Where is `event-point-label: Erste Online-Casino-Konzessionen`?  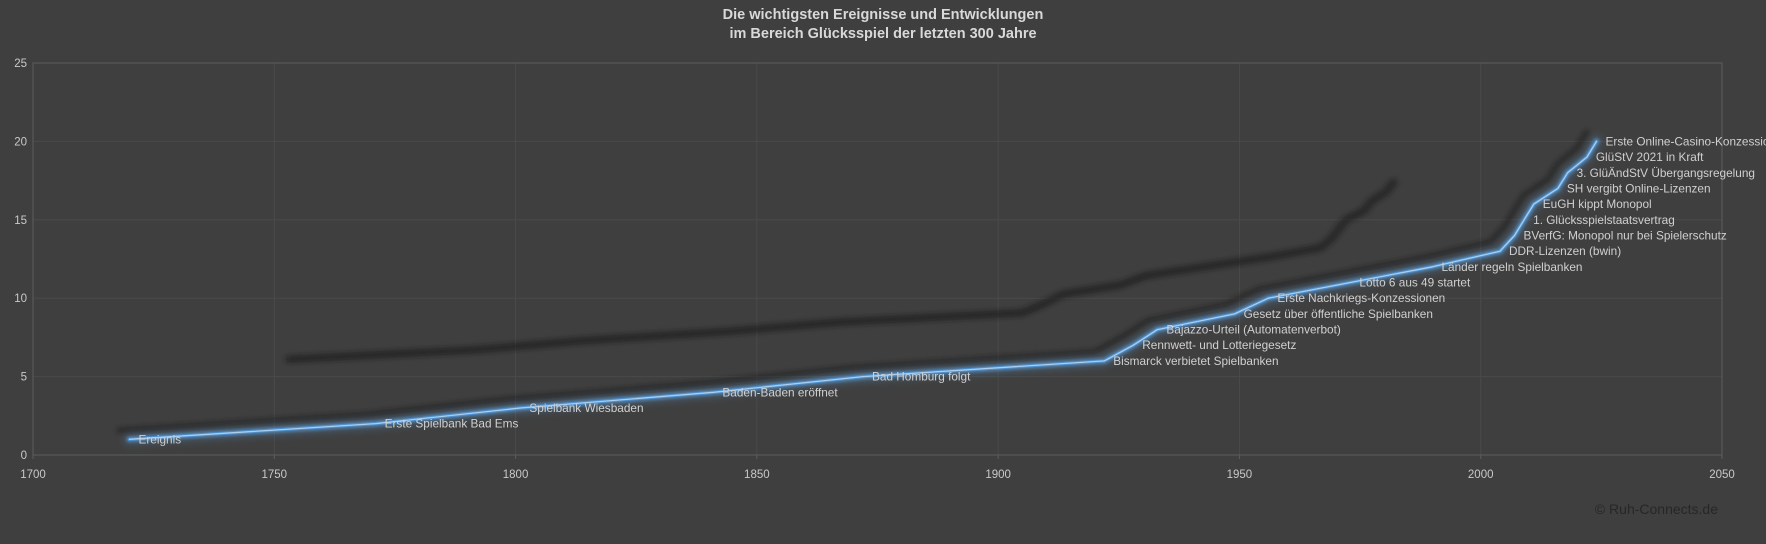 event-point-label: Erste Online-Casino-Konzessionen is located at coordinates (1686, 141).